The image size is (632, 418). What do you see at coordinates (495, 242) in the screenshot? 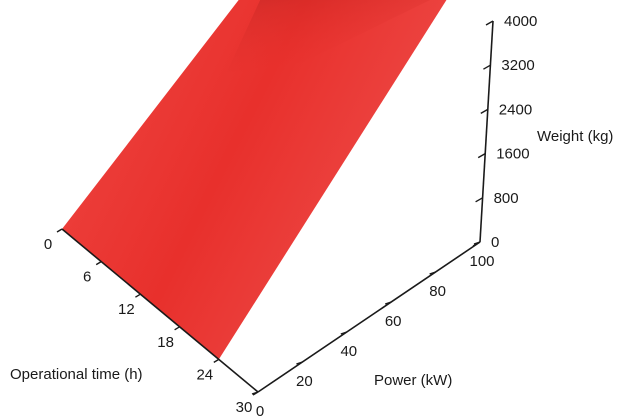
I see `weight-tick-label: 0` at bounding box center [495, 242].